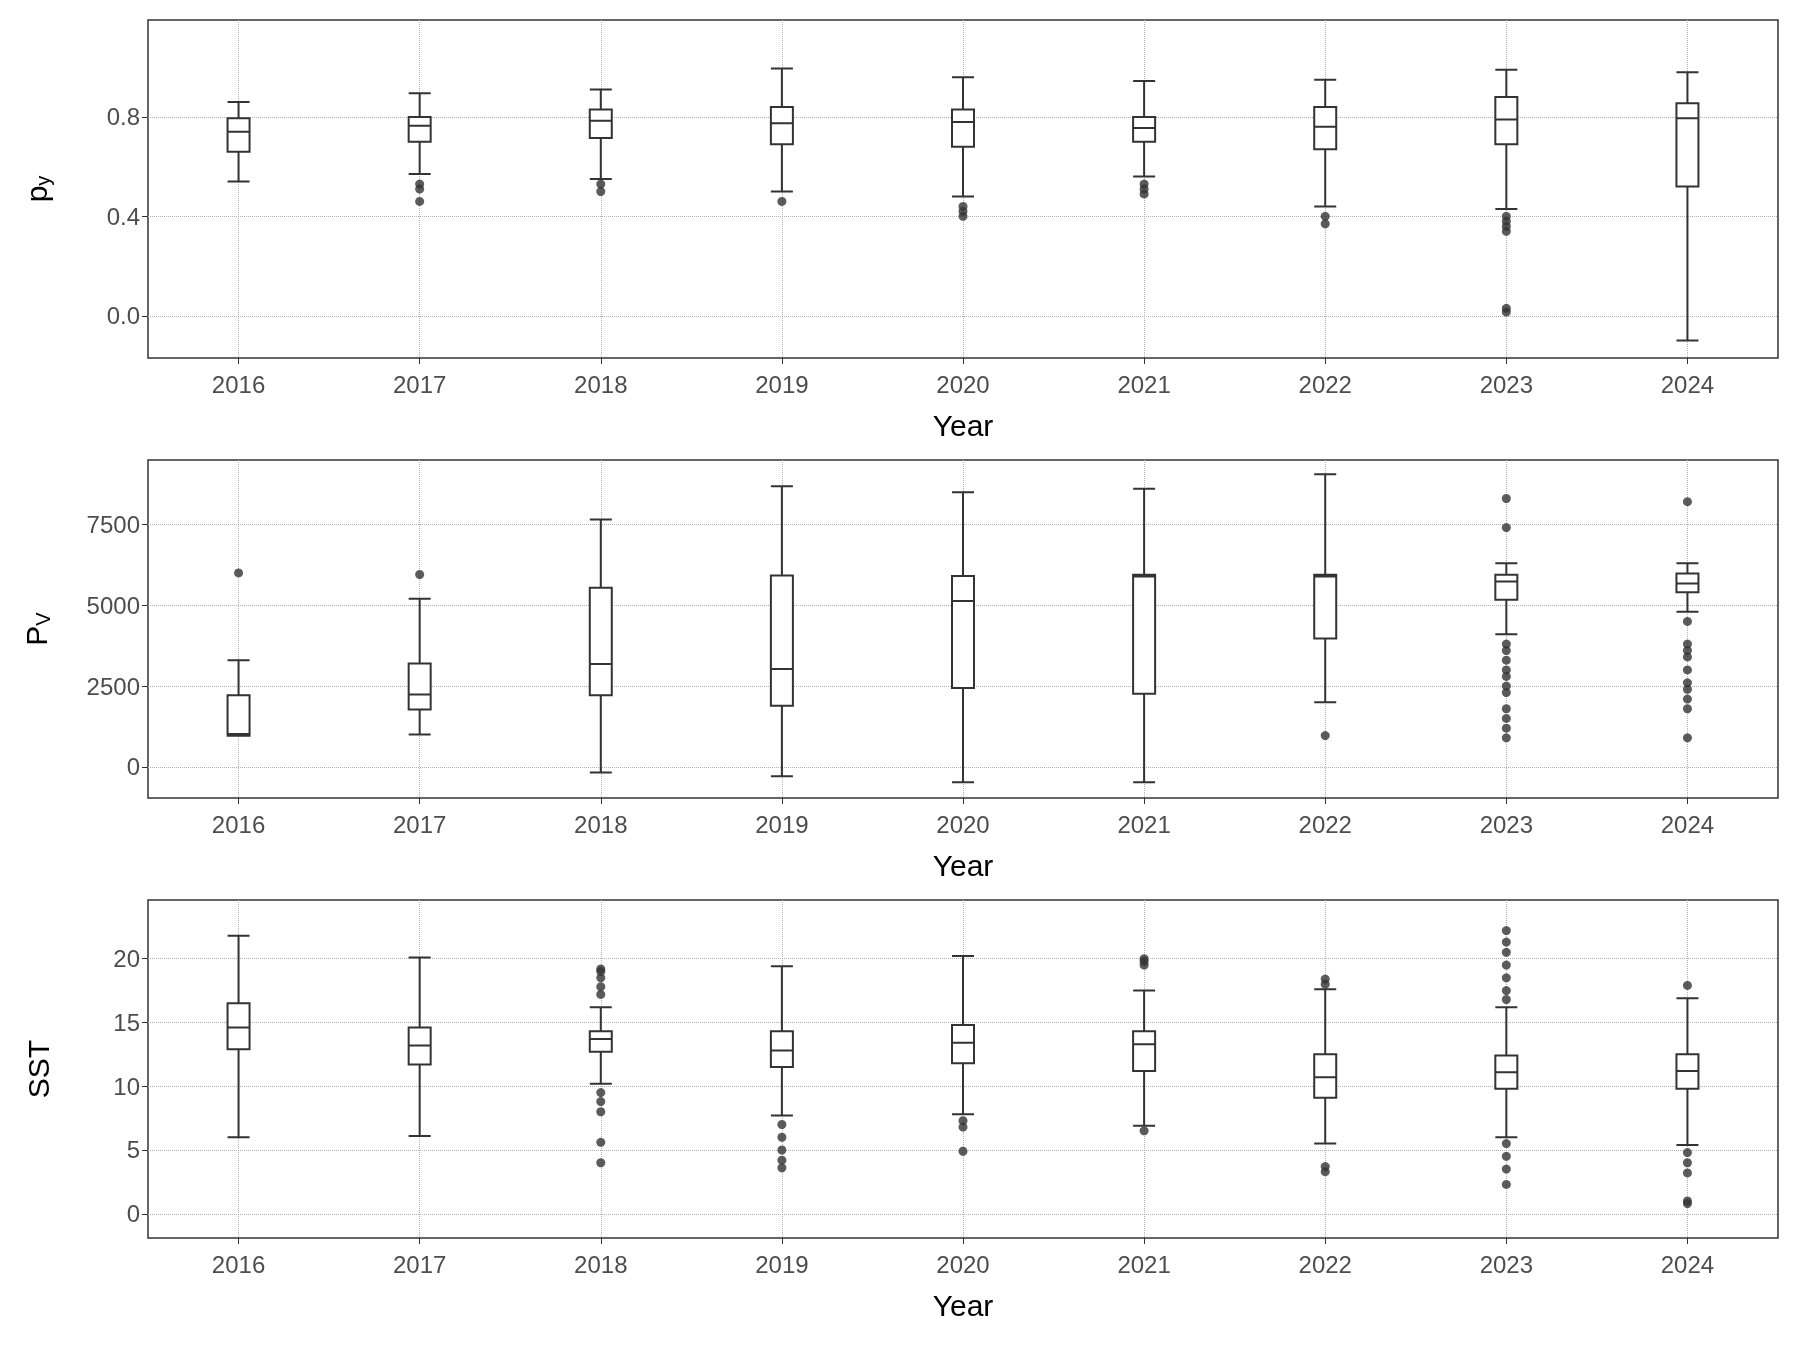 The image size is (1812, 1353). What do you see at coordinates (126, 959) in the screenshot?
I see `y-tick-label: 20` at bounding box center [126, 959].